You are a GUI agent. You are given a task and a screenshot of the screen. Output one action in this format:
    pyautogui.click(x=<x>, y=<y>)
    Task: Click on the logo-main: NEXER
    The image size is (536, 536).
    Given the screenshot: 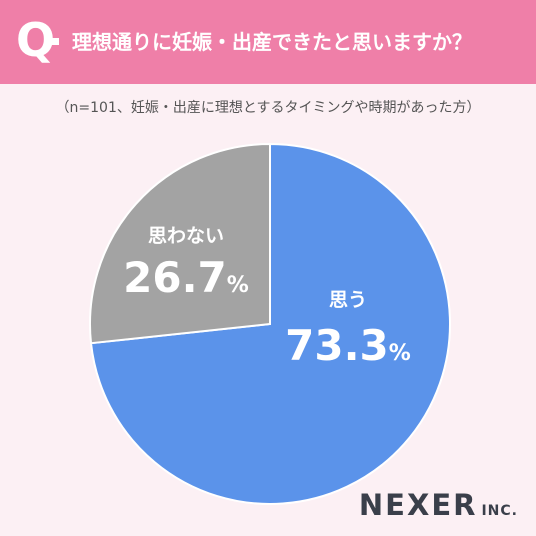 What is the action you would take?
    pyautogui.click(x=418, y=505)
    